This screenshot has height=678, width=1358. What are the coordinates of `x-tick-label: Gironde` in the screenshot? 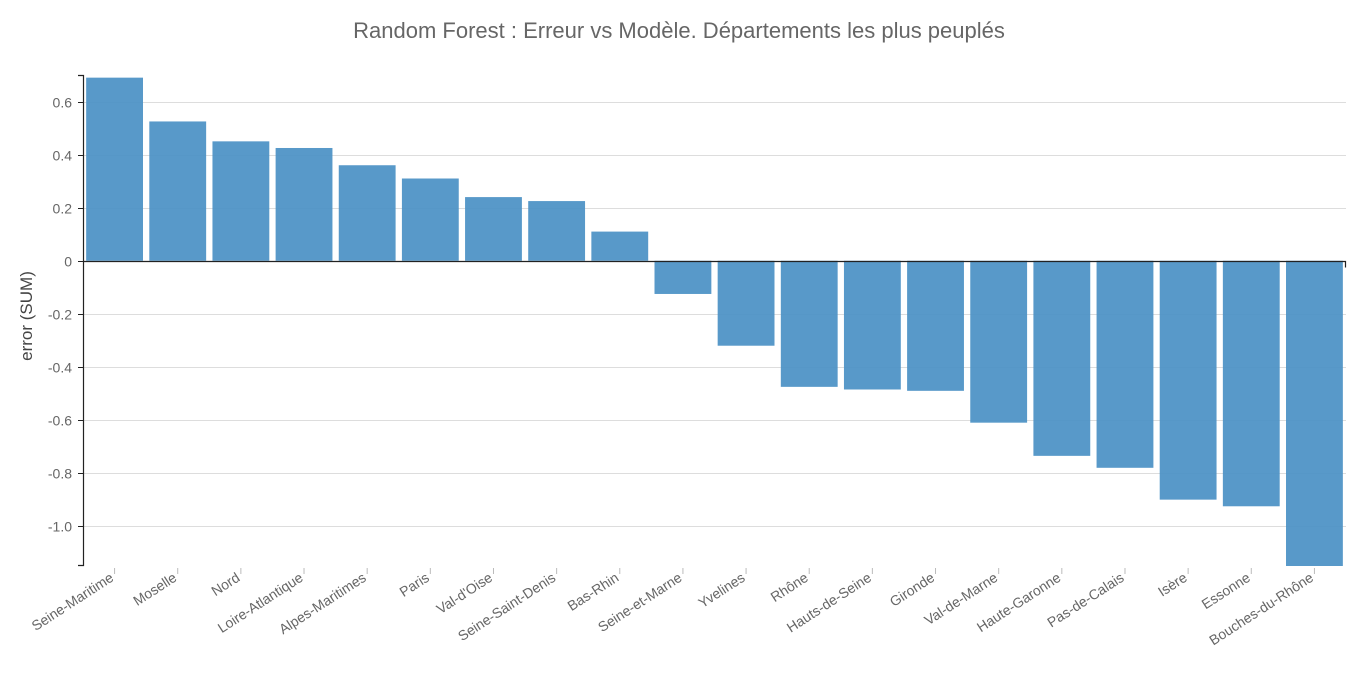 It's located at (912, 589).